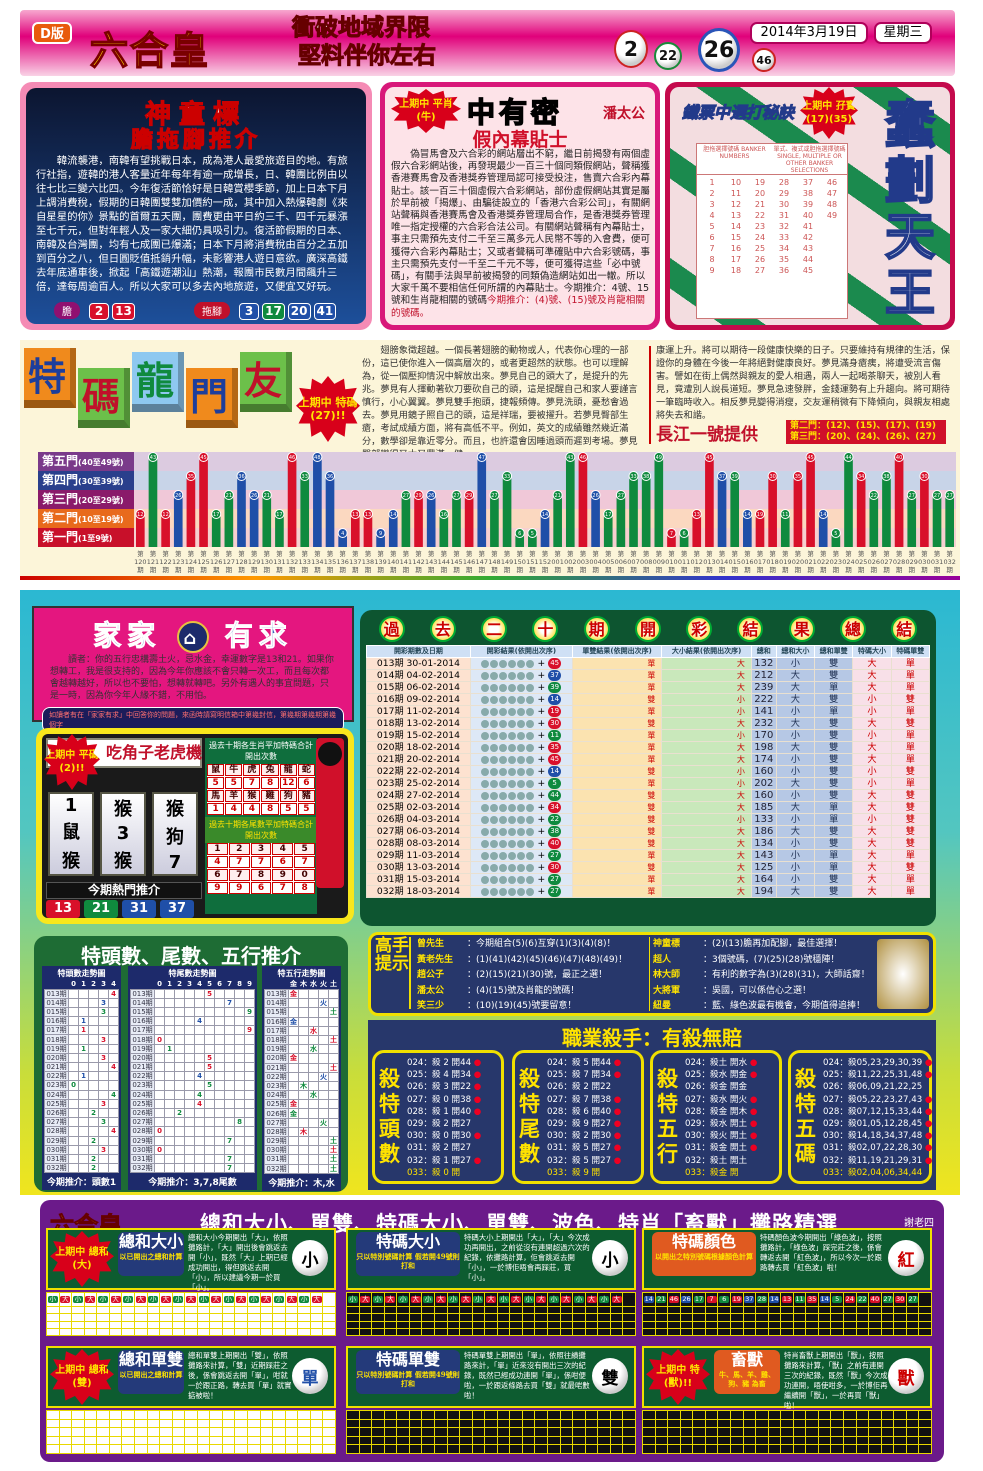  Describe the element at coordinates (330, 813) in the screenshot. I see `slot-lever` at that location.